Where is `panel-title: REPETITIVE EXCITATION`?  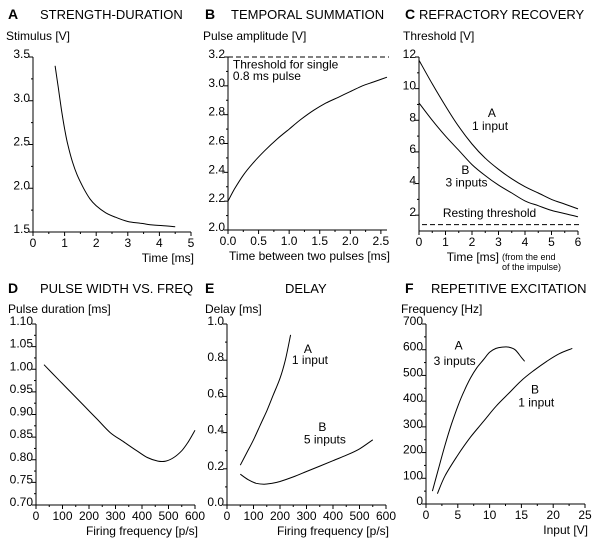
panel-title: REPETITIVE EXCITATION is located at coordinates (509, 288).